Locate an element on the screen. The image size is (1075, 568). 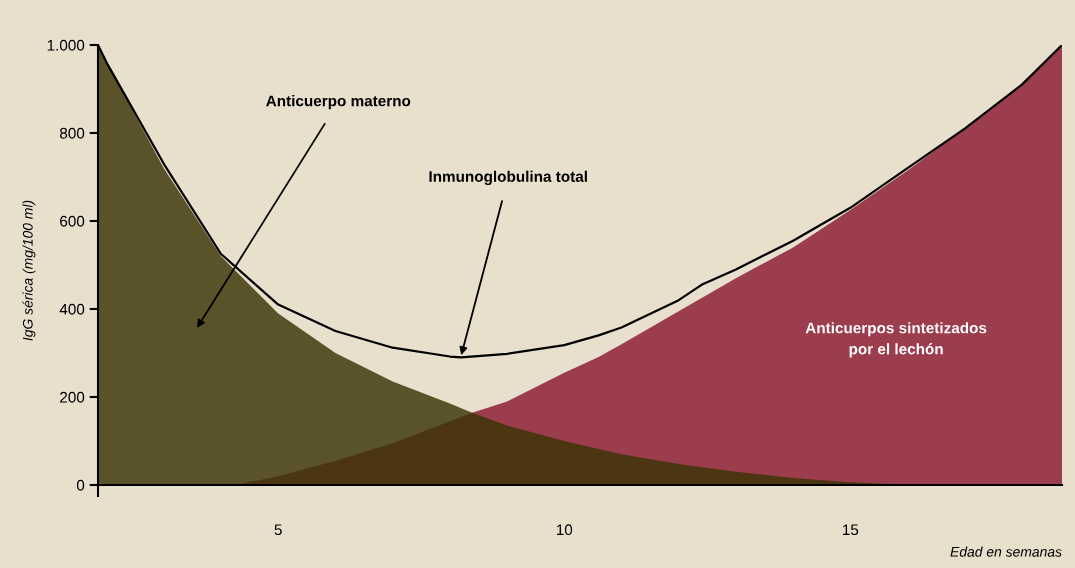
annotation: Anticuerpos sintetizados por el lechón is located at coordinates (896, 340).